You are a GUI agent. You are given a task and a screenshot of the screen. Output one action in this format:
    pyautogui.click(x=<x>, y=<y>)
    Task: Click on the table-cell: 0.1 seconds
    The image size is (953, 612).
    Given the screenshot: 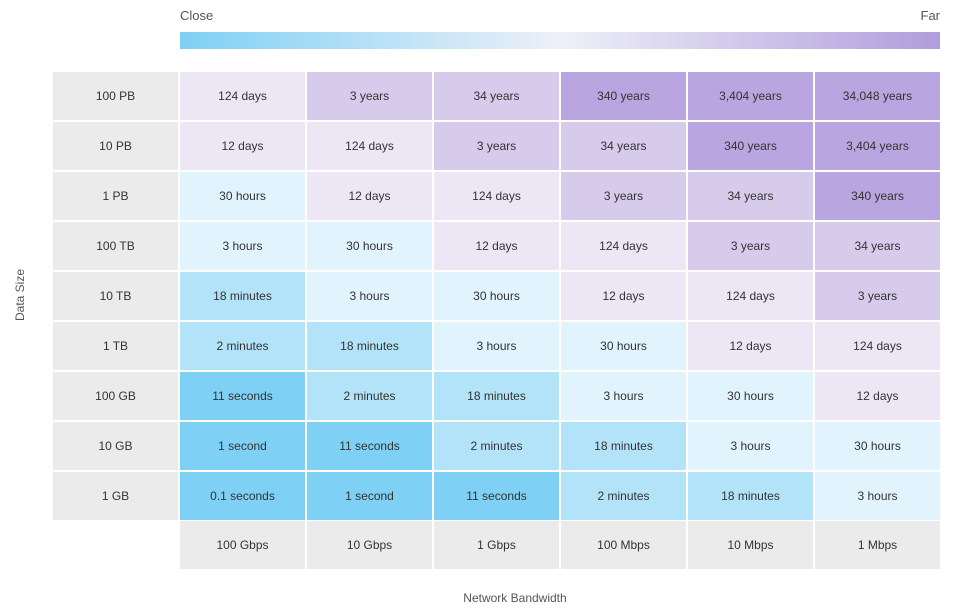 What is the action you would take?
    pyautogui.click(x=242, y=496)
    